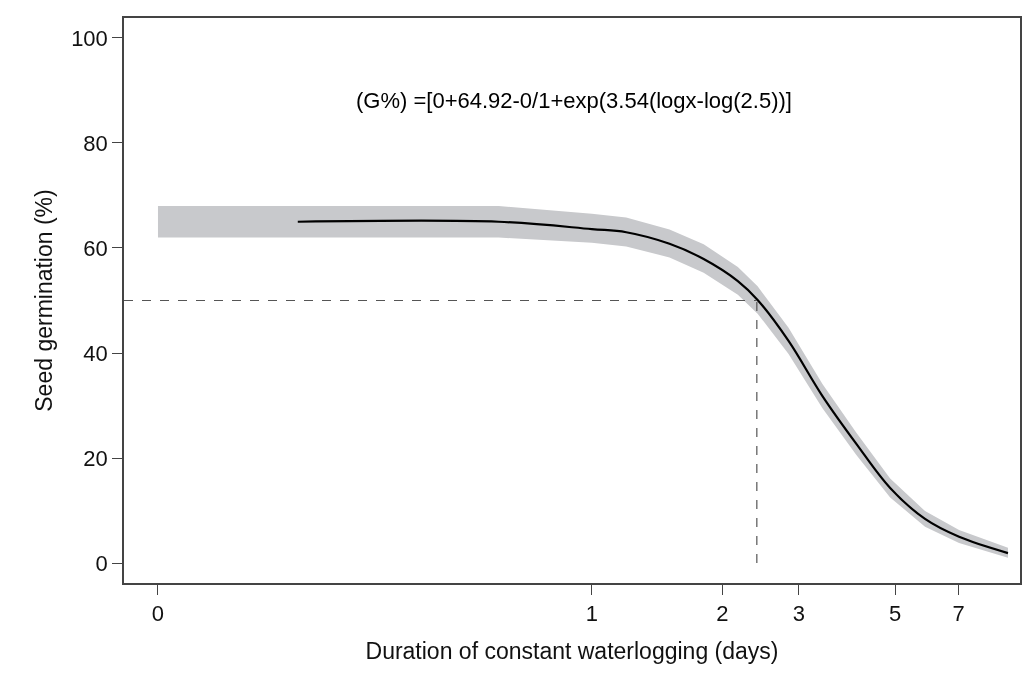 The image size is (1034, 693). Describe the element at coordinates (572, 651) in the screenshot. I see `x-axis-title: Duration of constant waterlogging (days)` at that location.